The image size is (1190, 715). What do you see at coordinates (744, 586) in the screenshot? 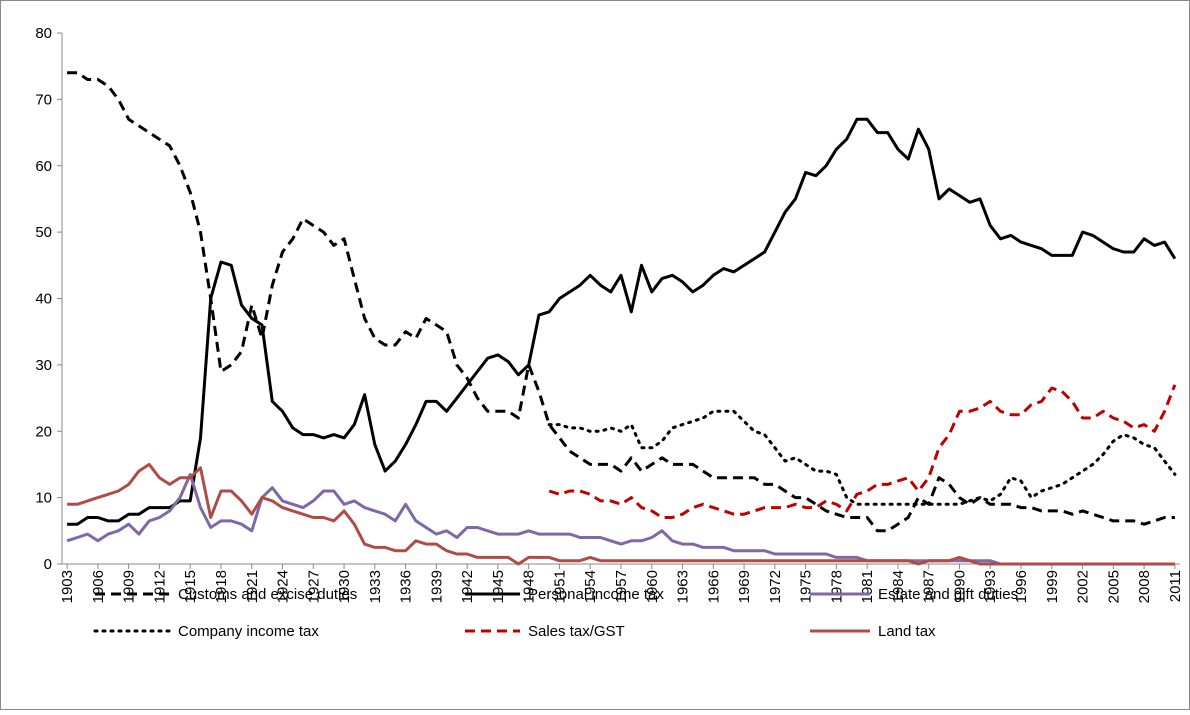
I see `x-tick-label: 1969` at bounding box center [744, 586].